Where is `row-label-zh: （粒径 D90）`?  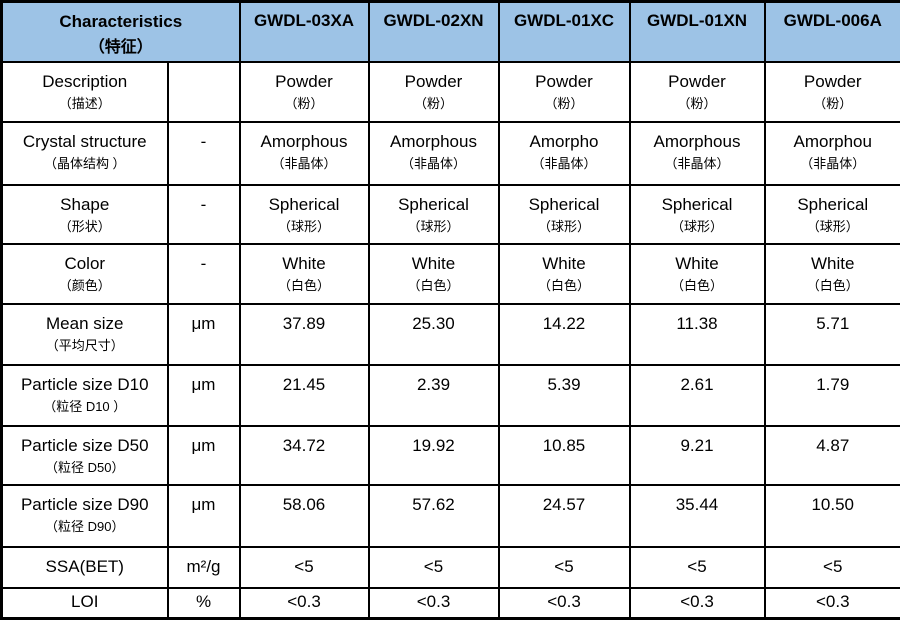 row-label-zh: （粒径 D90） is located at coordinates (85, 527).